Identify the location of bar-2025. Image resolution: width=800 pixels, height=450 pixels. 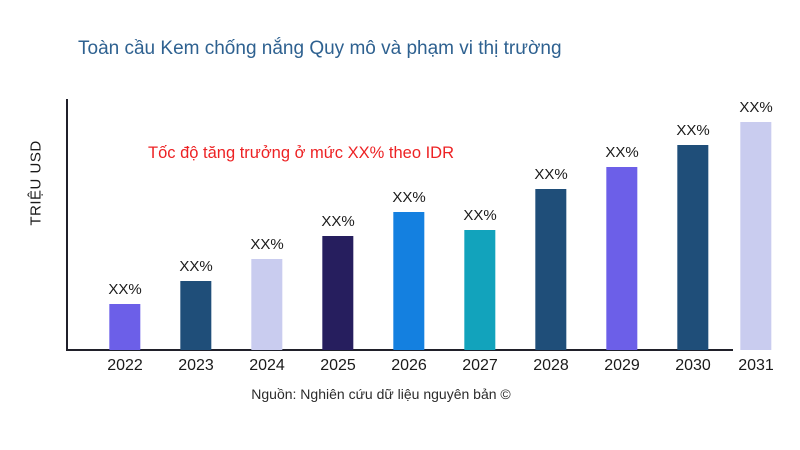
(338, 293).